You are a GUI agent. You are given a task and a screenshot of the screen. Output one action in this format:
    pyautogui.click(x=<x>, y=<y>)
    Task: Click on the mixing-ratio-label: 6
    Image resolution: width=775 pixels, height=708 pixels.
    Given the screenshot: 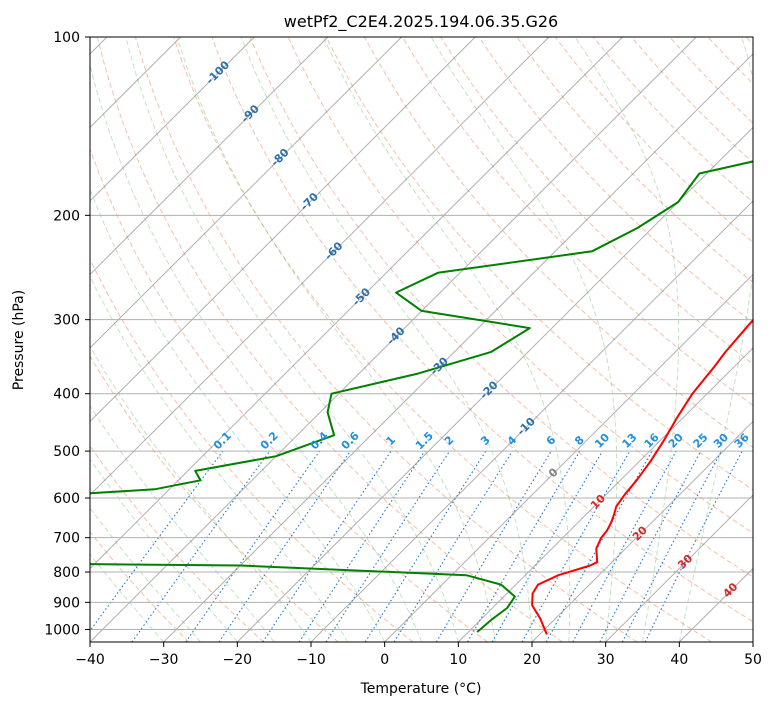 What is the action you would take?
    pyautogui.click(x=551, y=440)
    